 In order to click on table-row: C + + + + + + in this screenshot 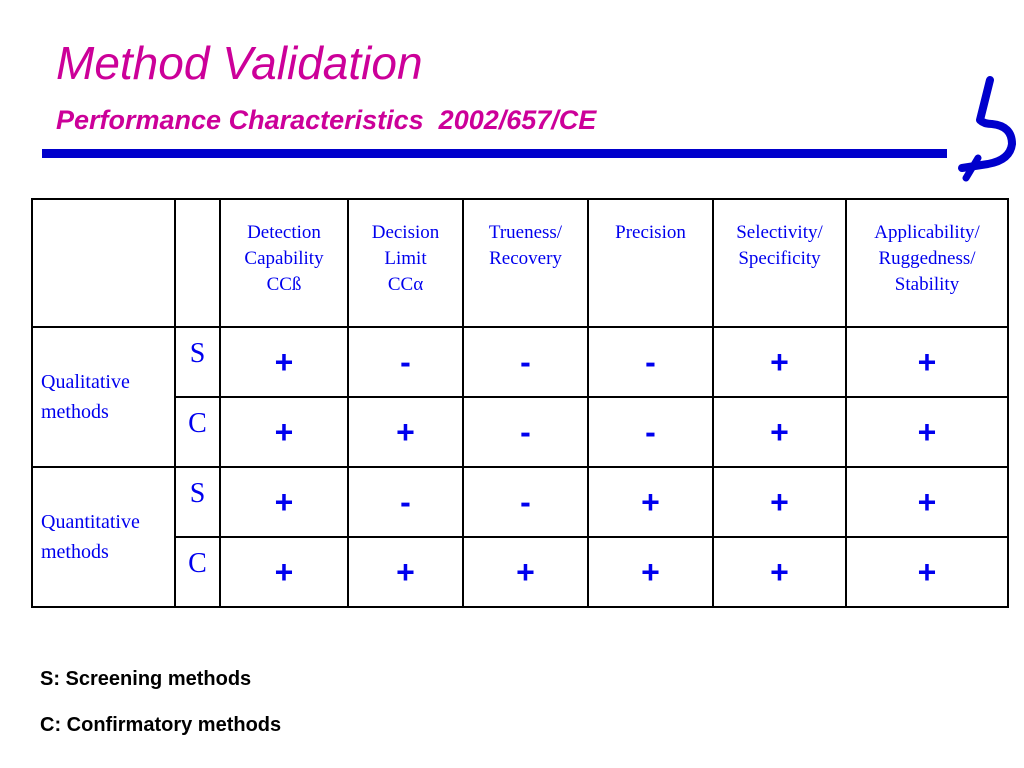, I will do `click(520, 572)`.